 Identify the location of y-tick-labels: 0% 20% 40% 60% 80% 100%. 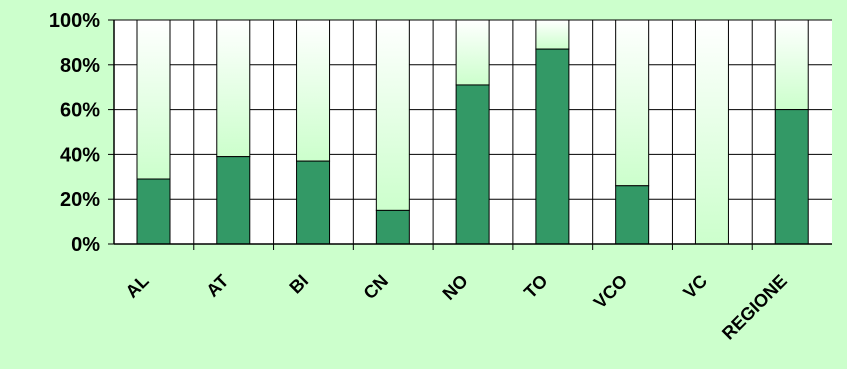
(74, 133).